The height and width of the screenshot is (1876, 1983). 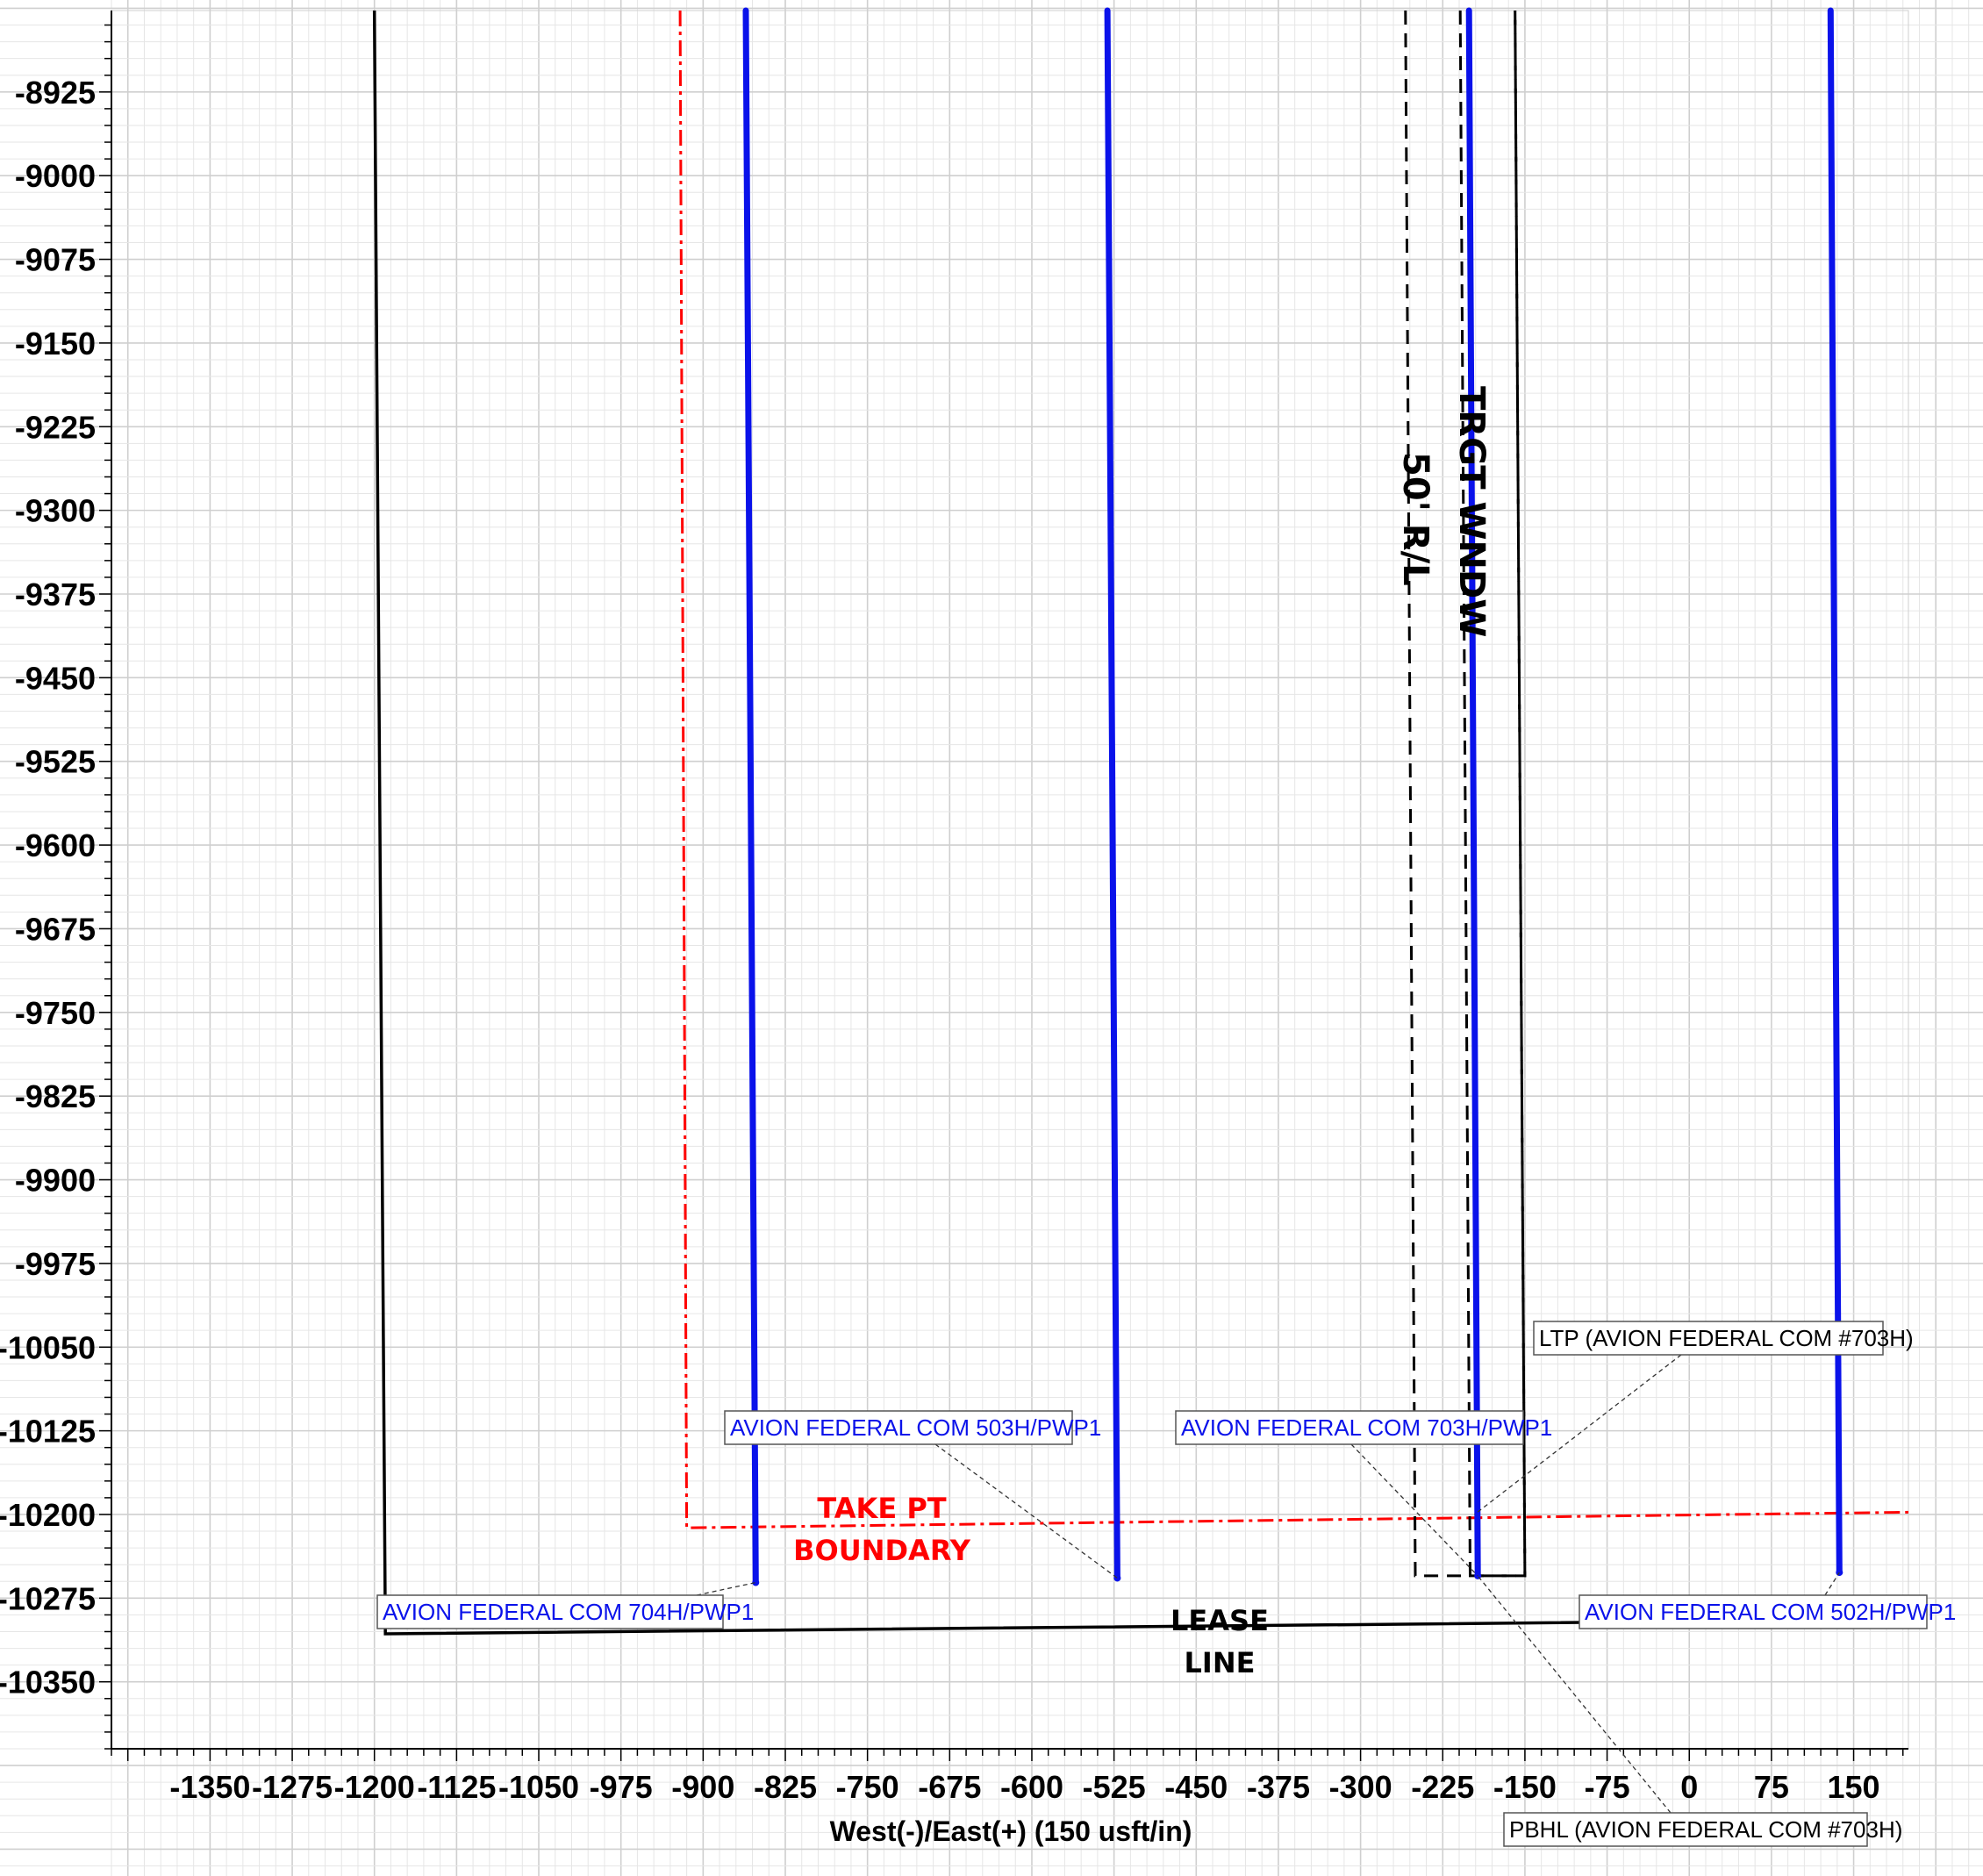 What do you see at coordinates (915, 1427) in the screenshot?
I see `callout-label-2: AVION FEDERAL COM 503H/PWP1` at bounding box center [915, 1427].